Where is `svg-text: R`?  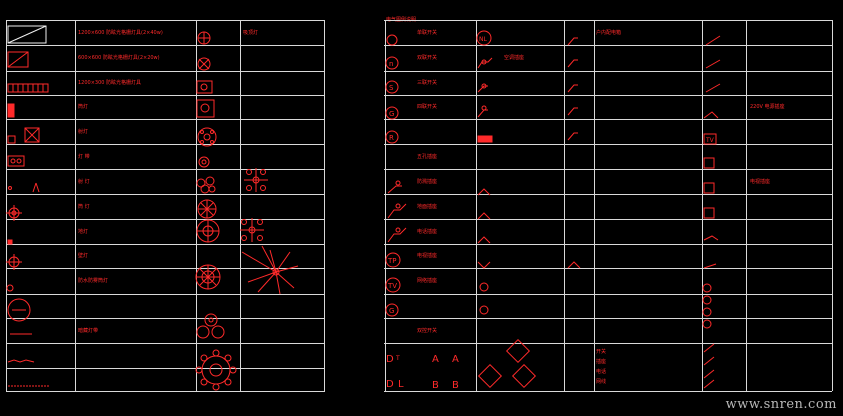 svg-text: R is located at coordinates (391, 138).